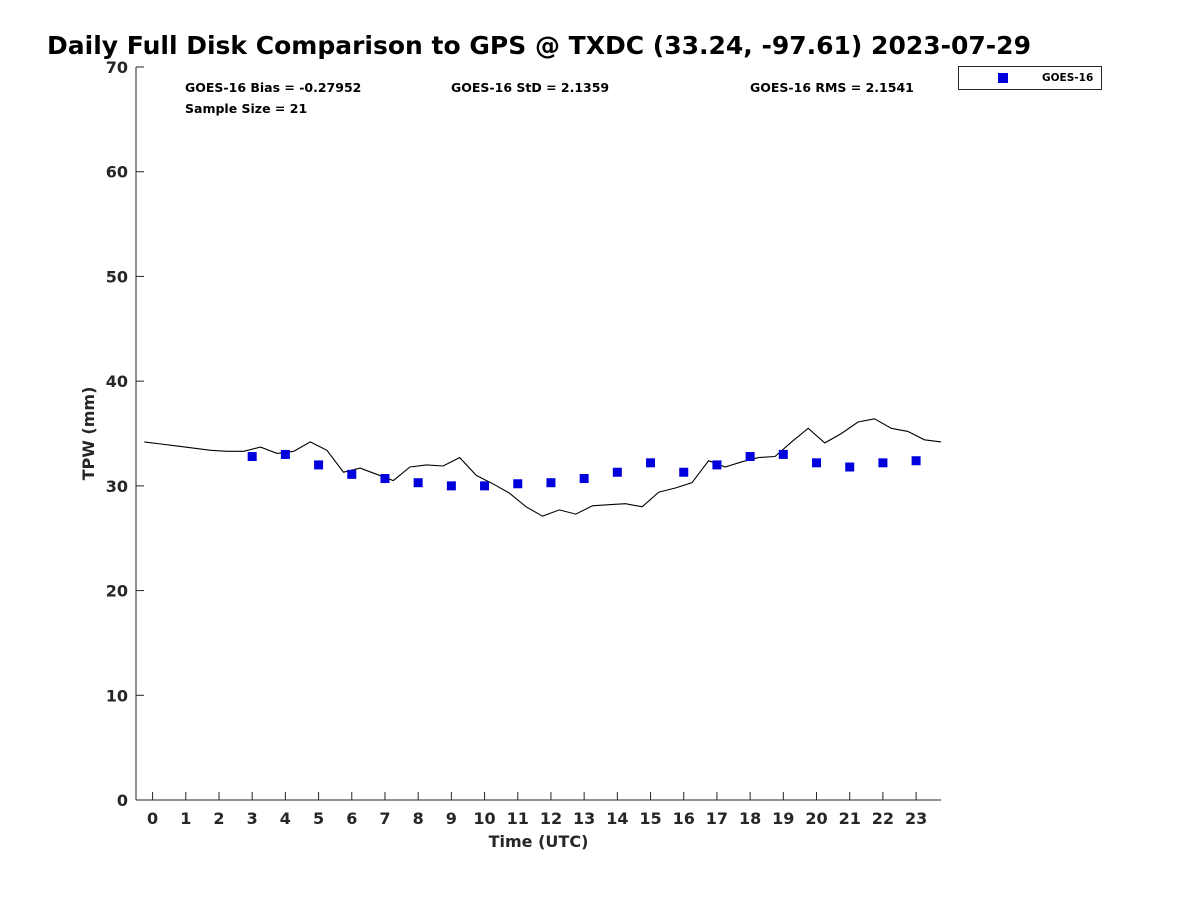 The image size is (1200, 900). Describe the element at coordinates (122, 800) in the screenshot. I see `y-tick-label: 0` at that location.